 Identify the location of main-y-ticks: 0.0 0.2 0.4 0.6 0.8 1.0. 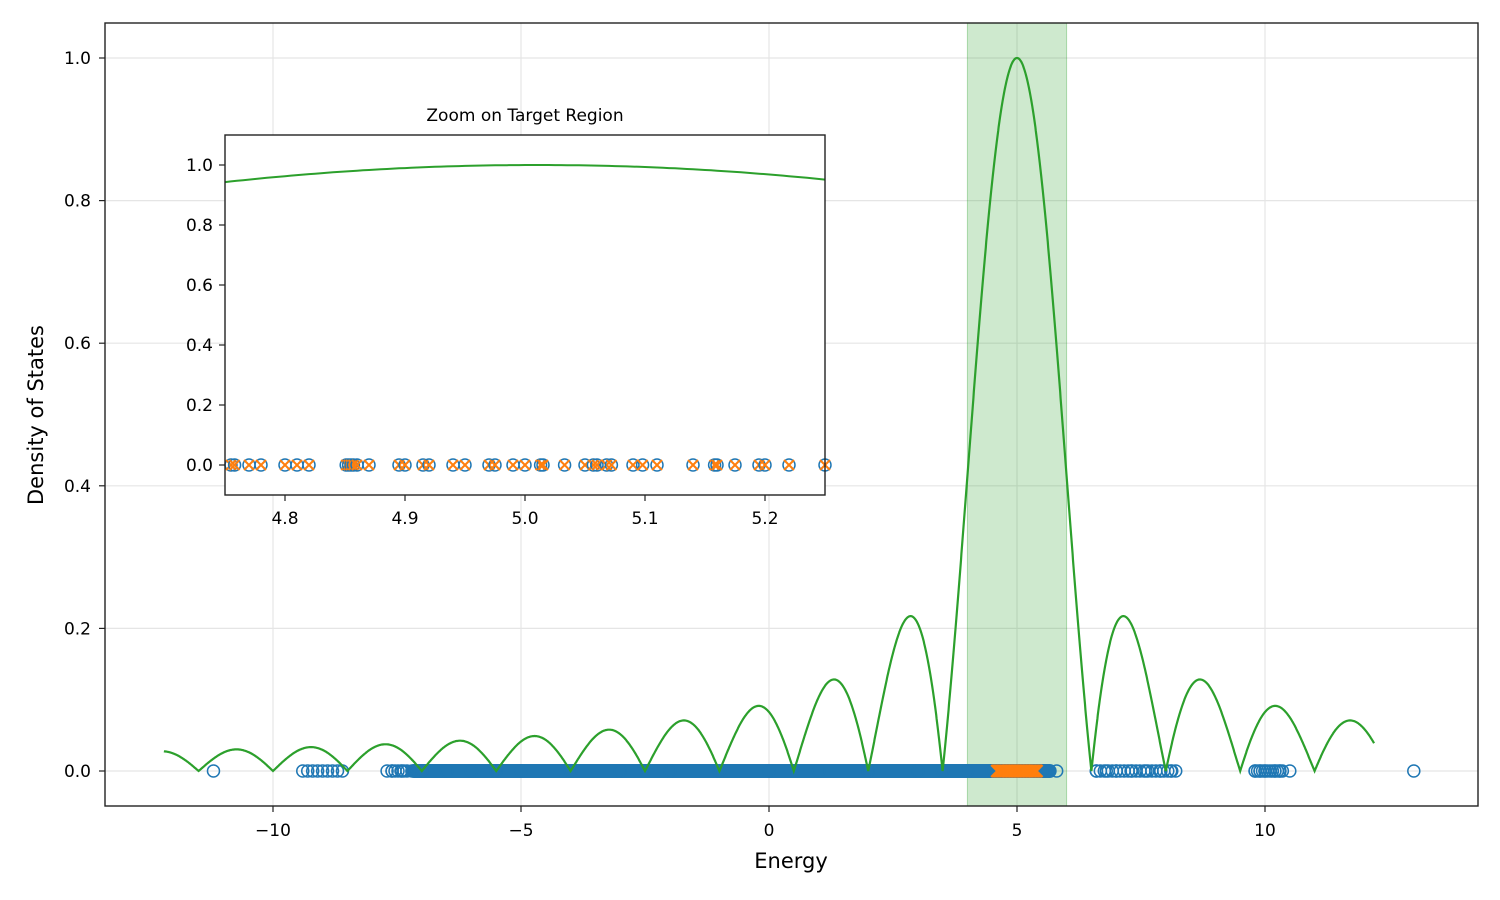
(84, 415).